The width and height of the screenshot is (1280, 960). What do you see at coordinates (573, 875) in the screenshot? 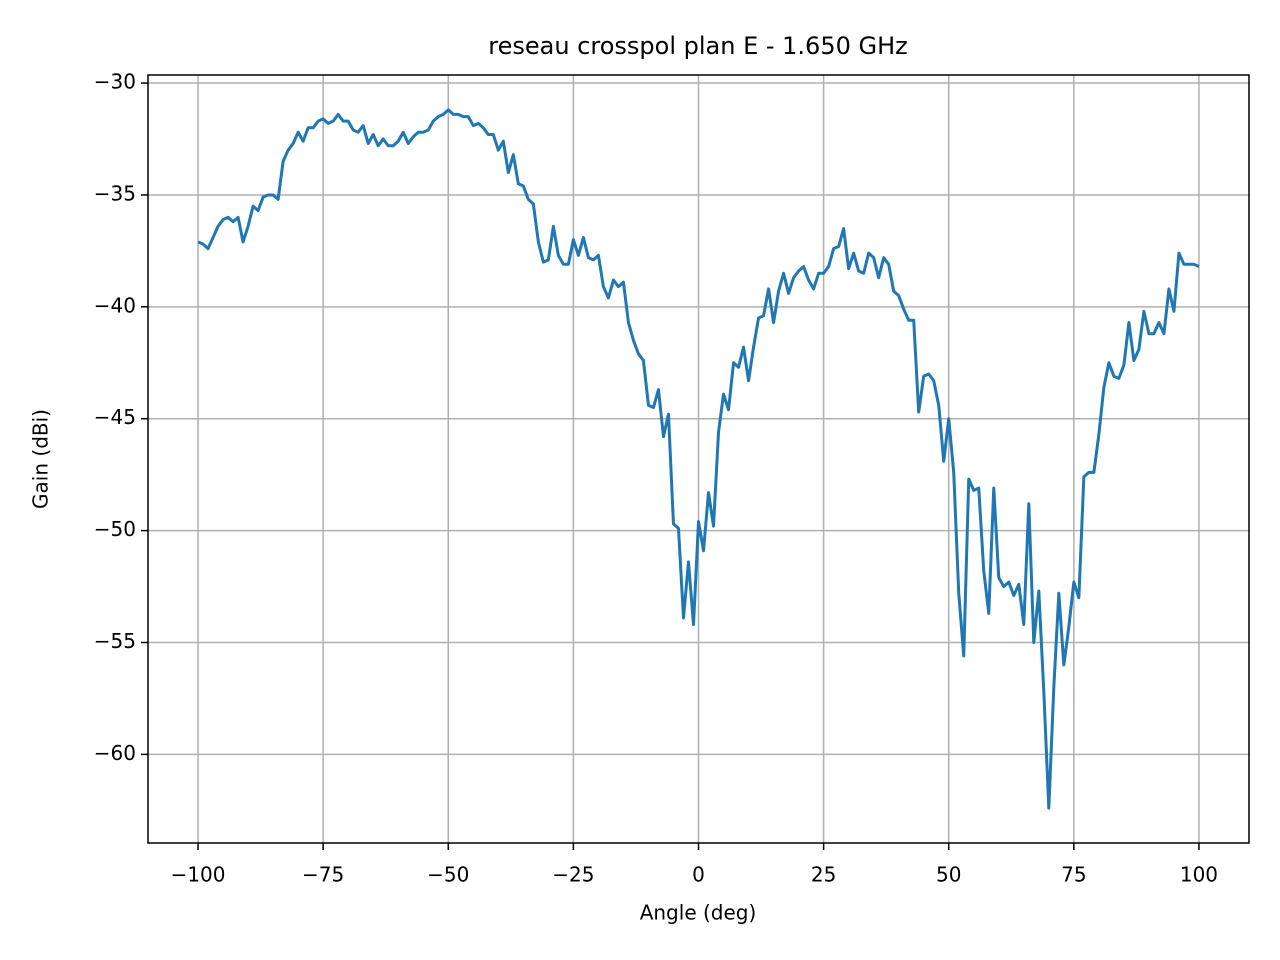
I see `x-tick-label: −25` at bounding box center [573, 875].